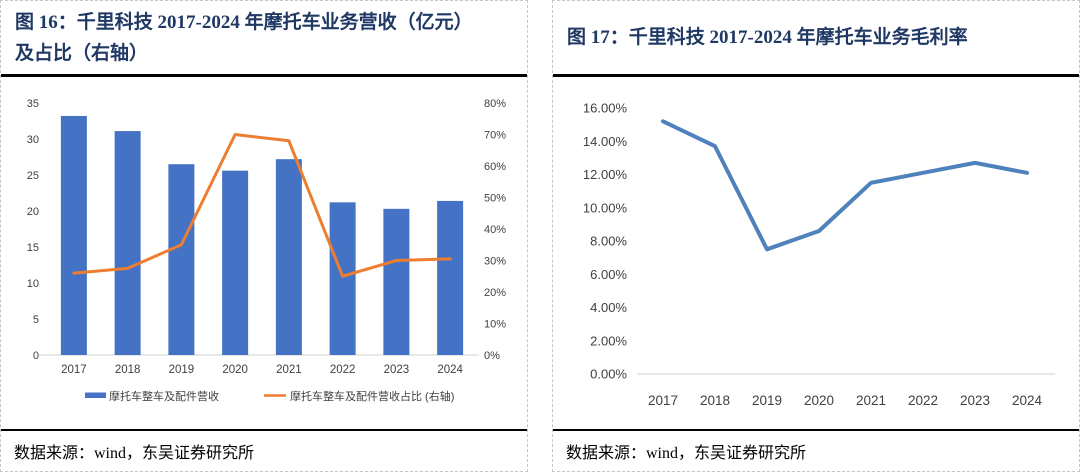 This screenshot has height=472, width=1080. Describe the element at coordinates (492, 356) in the screenshot. I see `y-axis-tick-right: 0%` at that location.